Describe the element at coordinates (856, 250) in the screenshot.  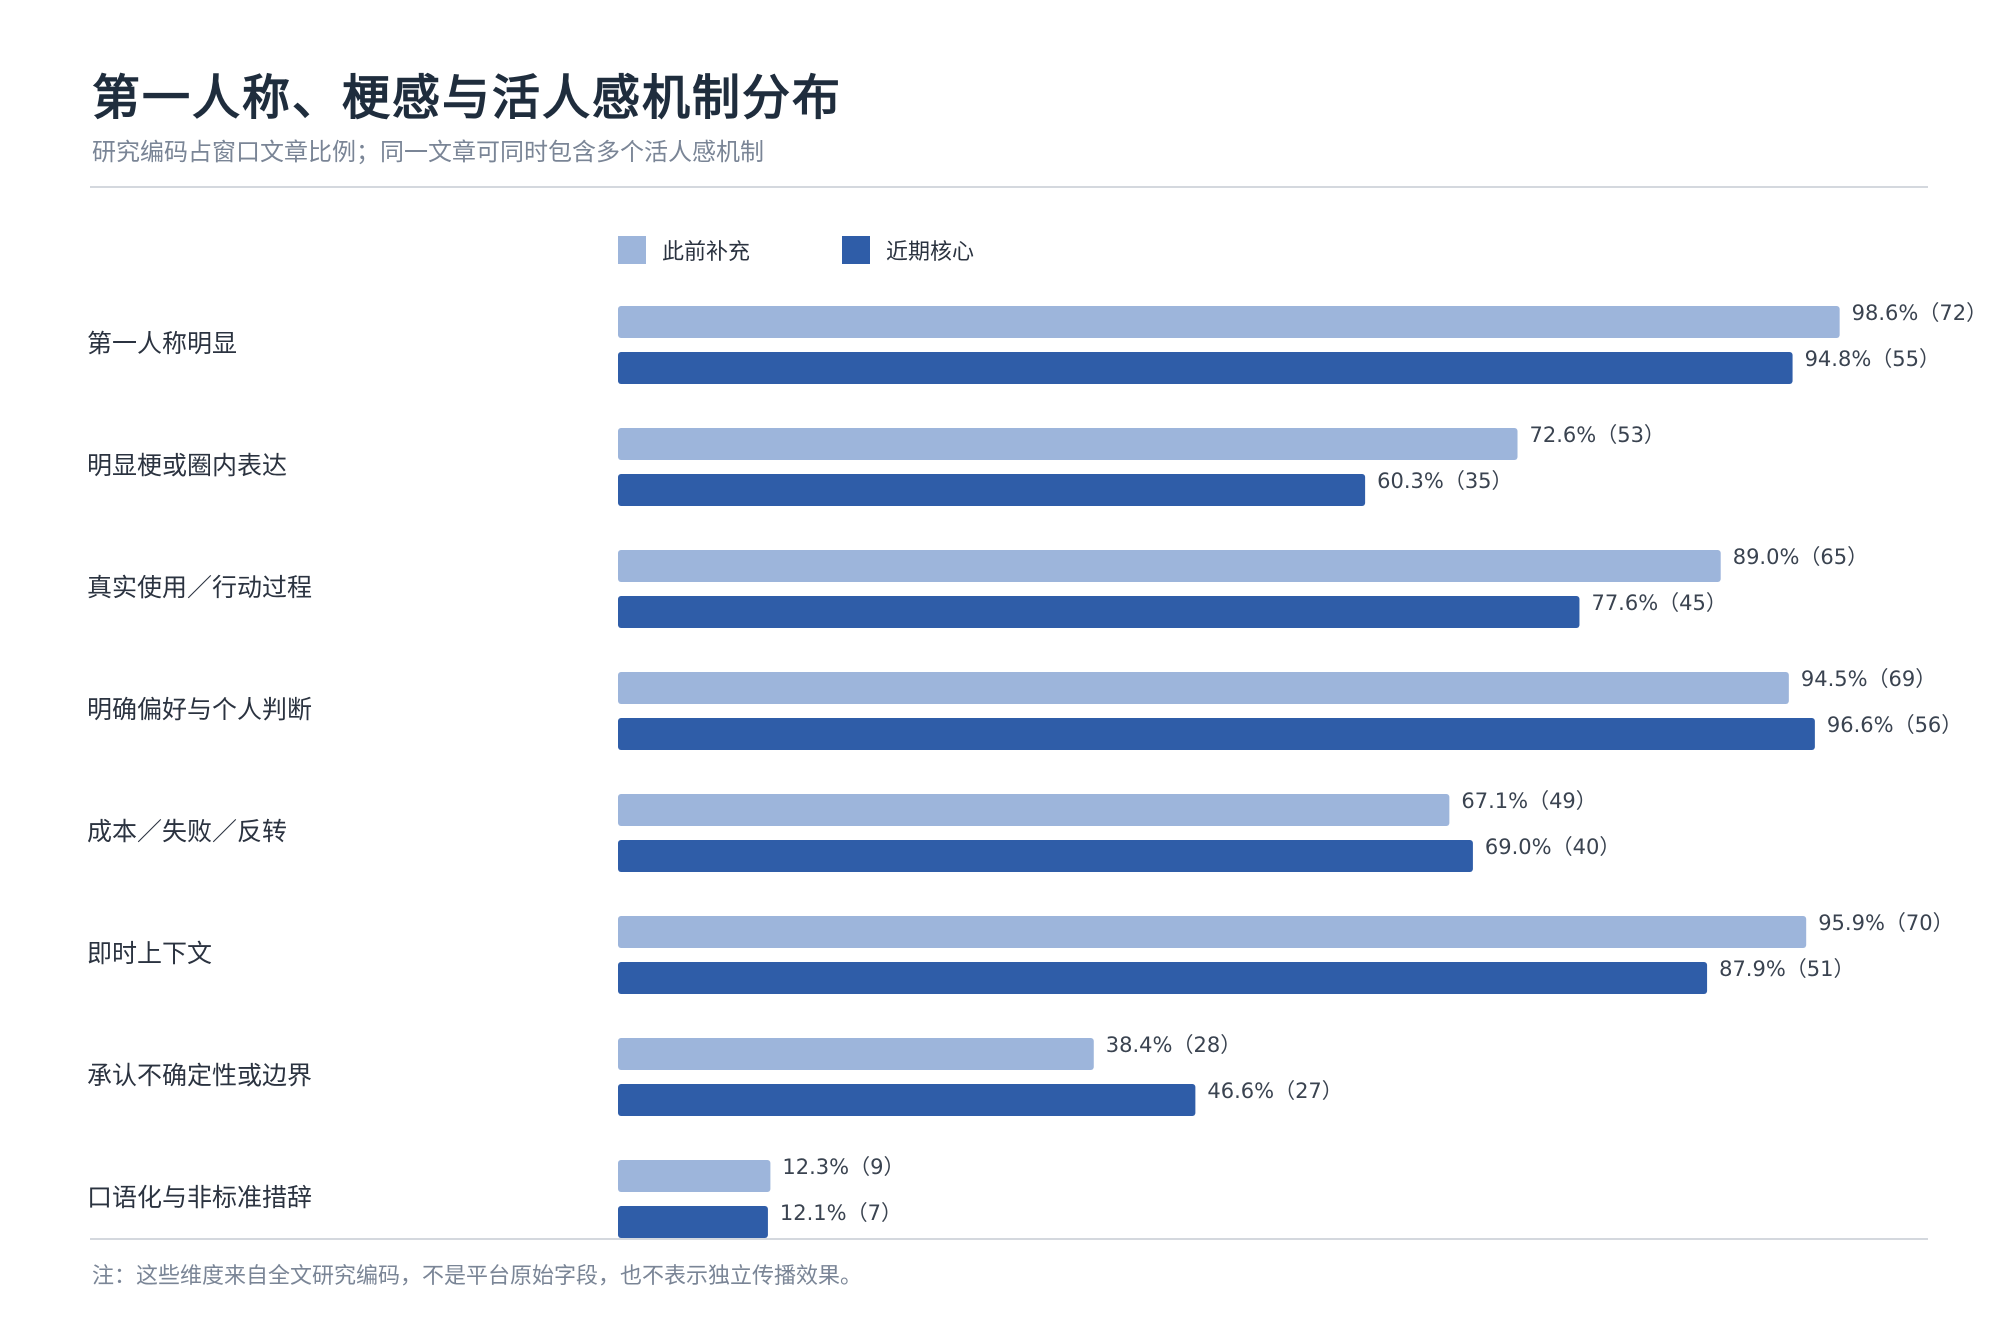
I see `legend-swatch-recent` at that location.